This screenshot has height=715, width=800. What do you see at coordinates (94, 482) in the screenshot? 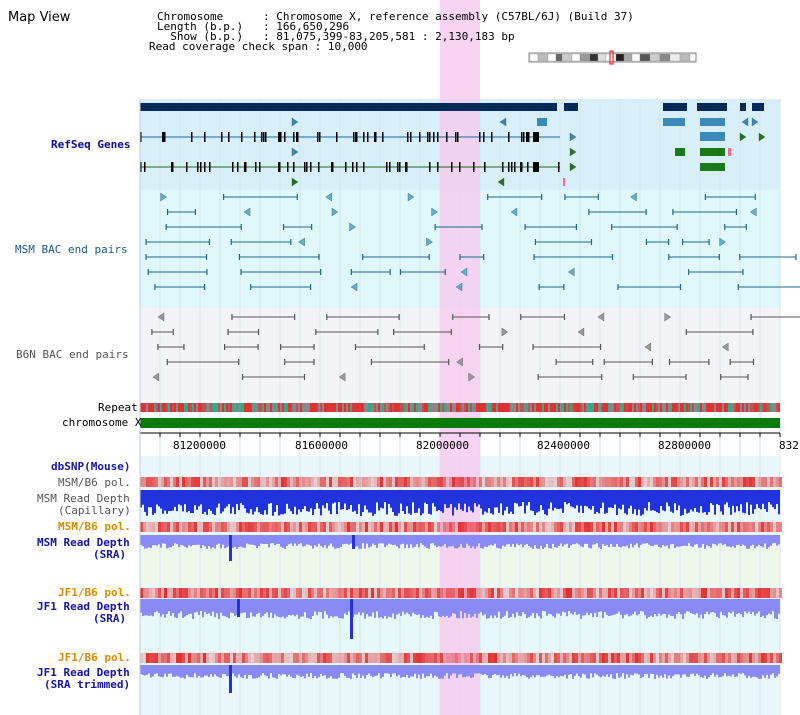
I see `track-label-msm-pol-1: MSM/B6 pol.` at bounding box center [94, 482].